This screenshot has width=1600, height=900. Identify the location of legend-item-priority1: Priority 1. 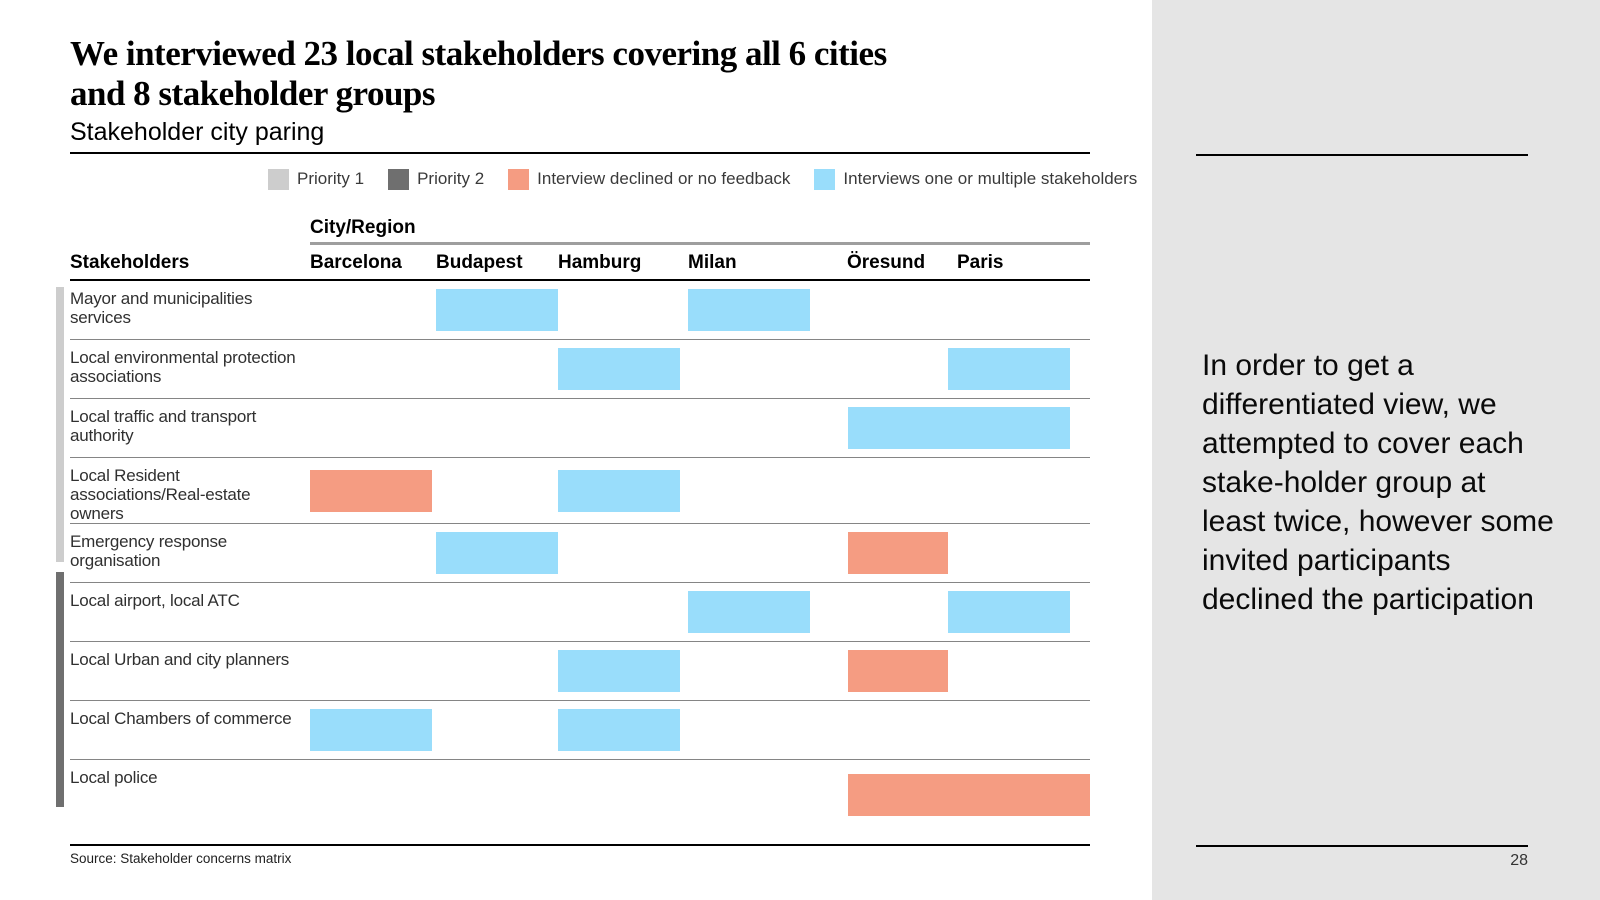
(316, 179).